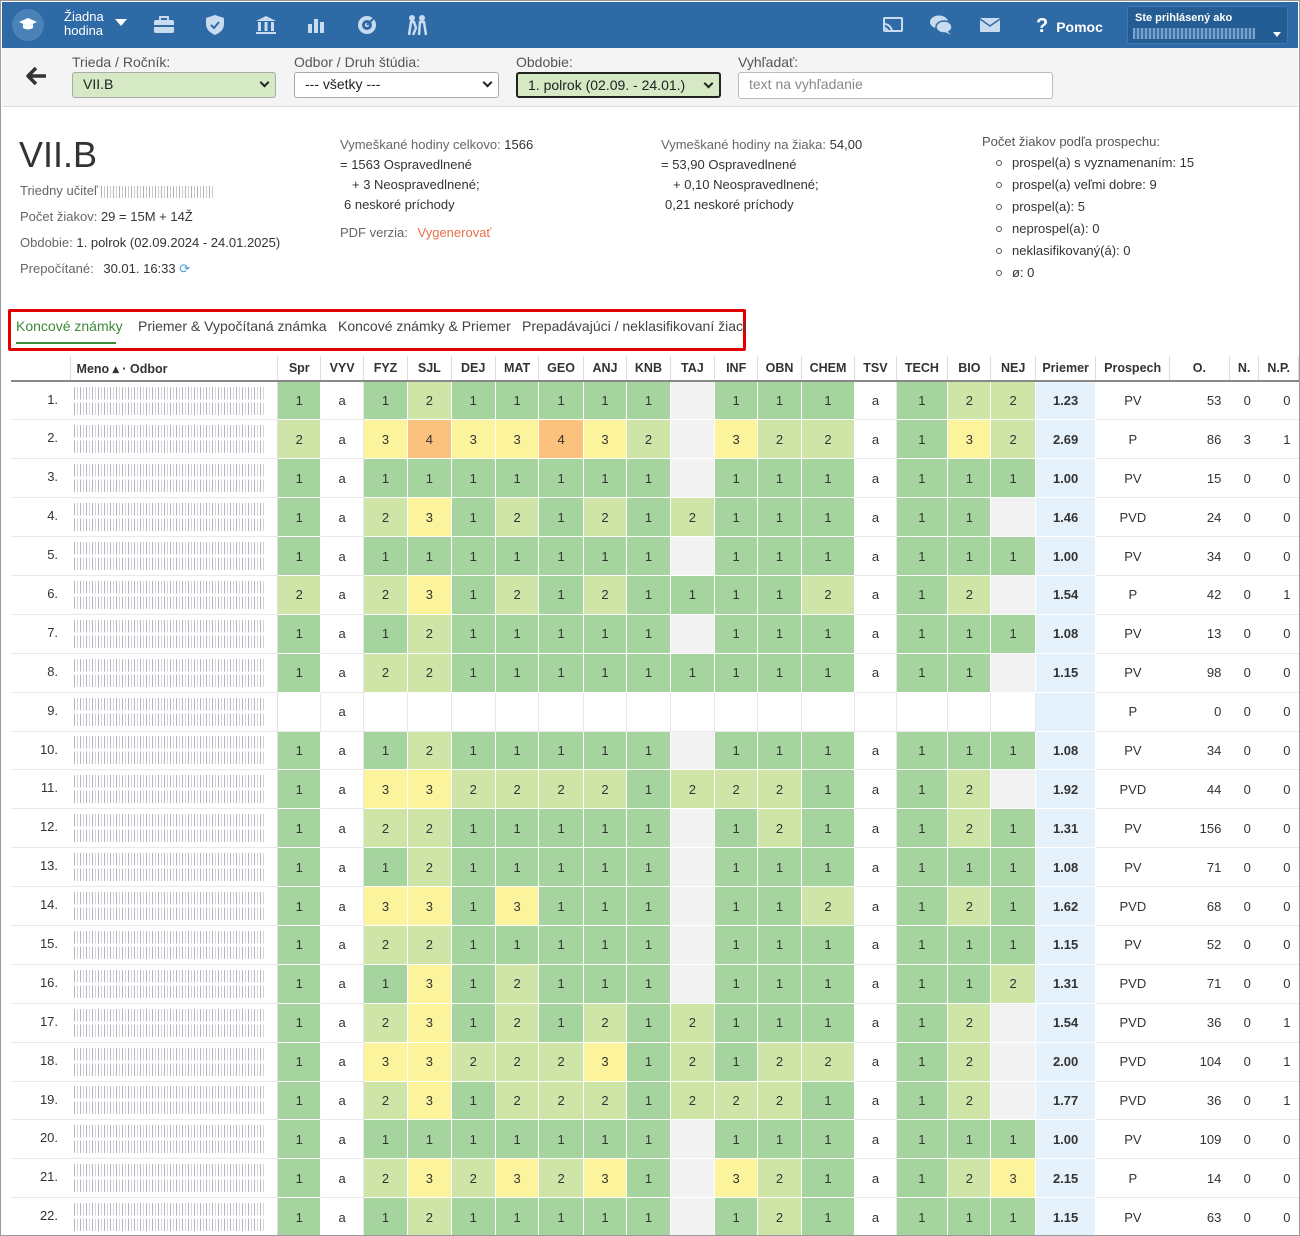  Describe the element at coordinates (424, 326) in the screenshot. I see `tab-final-and-average: Koncové známky & Priemer` at that location.